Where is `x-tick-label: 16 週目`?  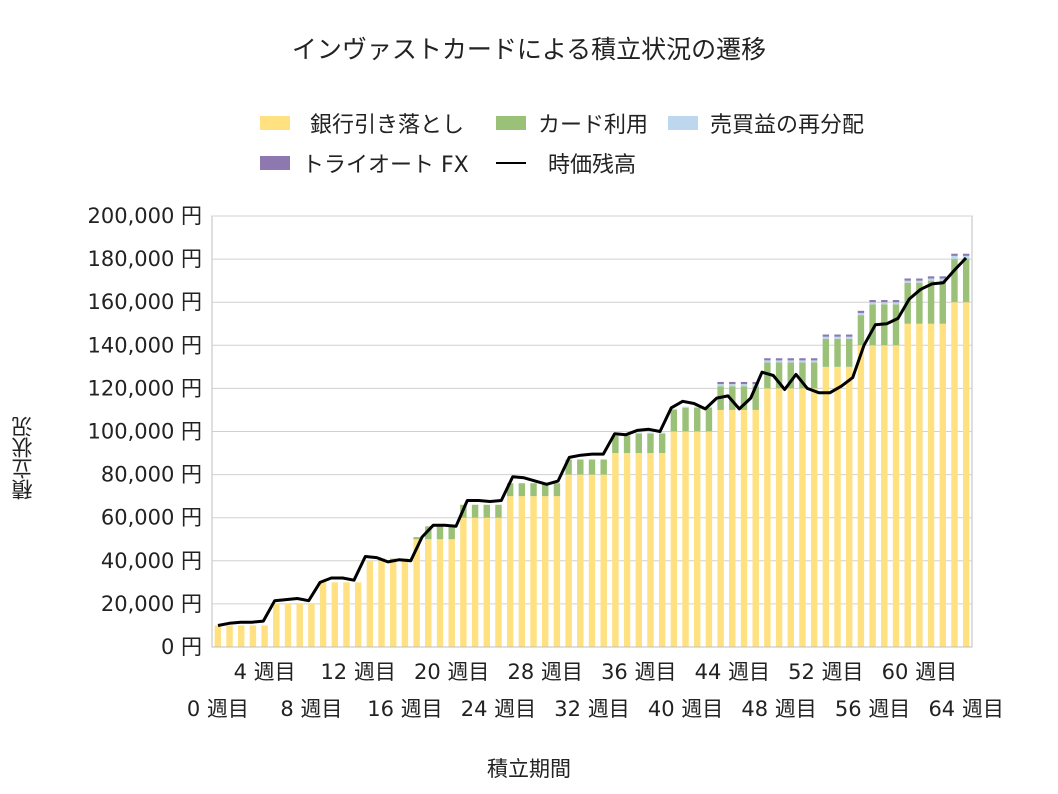 x-tick-label: 16 週目 is located at coordinates (404, 709).